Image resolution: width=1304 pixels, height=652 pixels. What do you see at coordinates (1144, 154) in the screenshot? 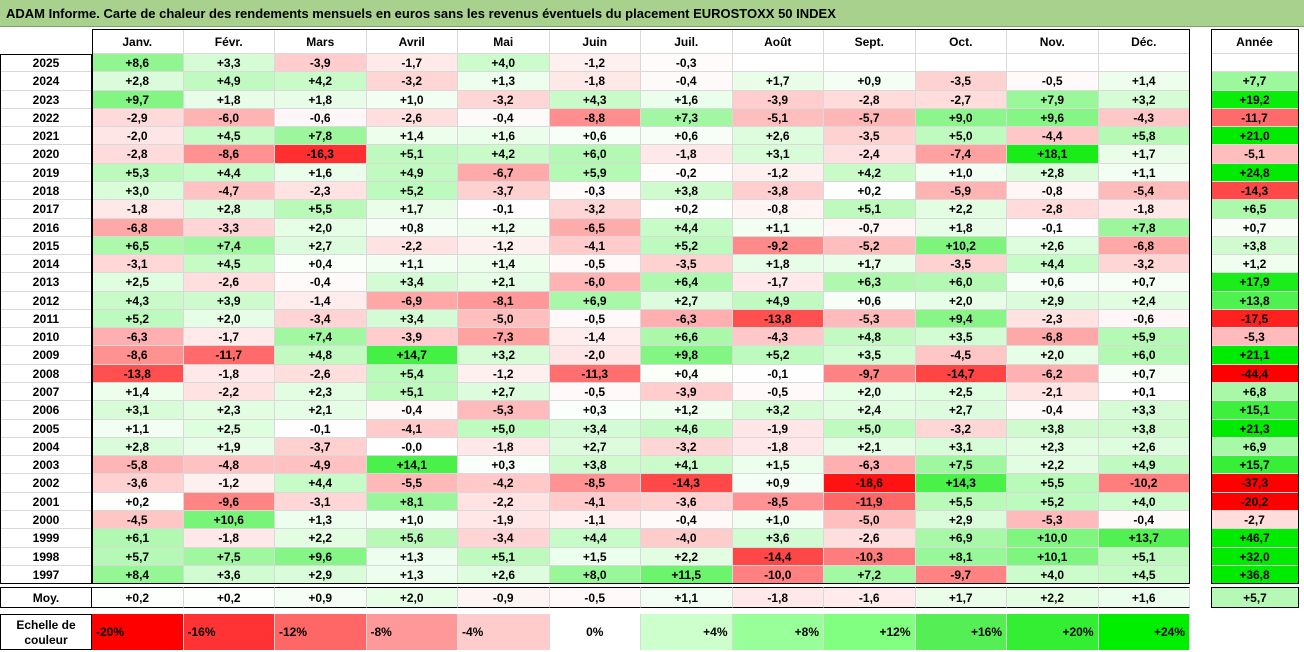
I see `return-cell: +1,7` at bounding box center [1144, 154].